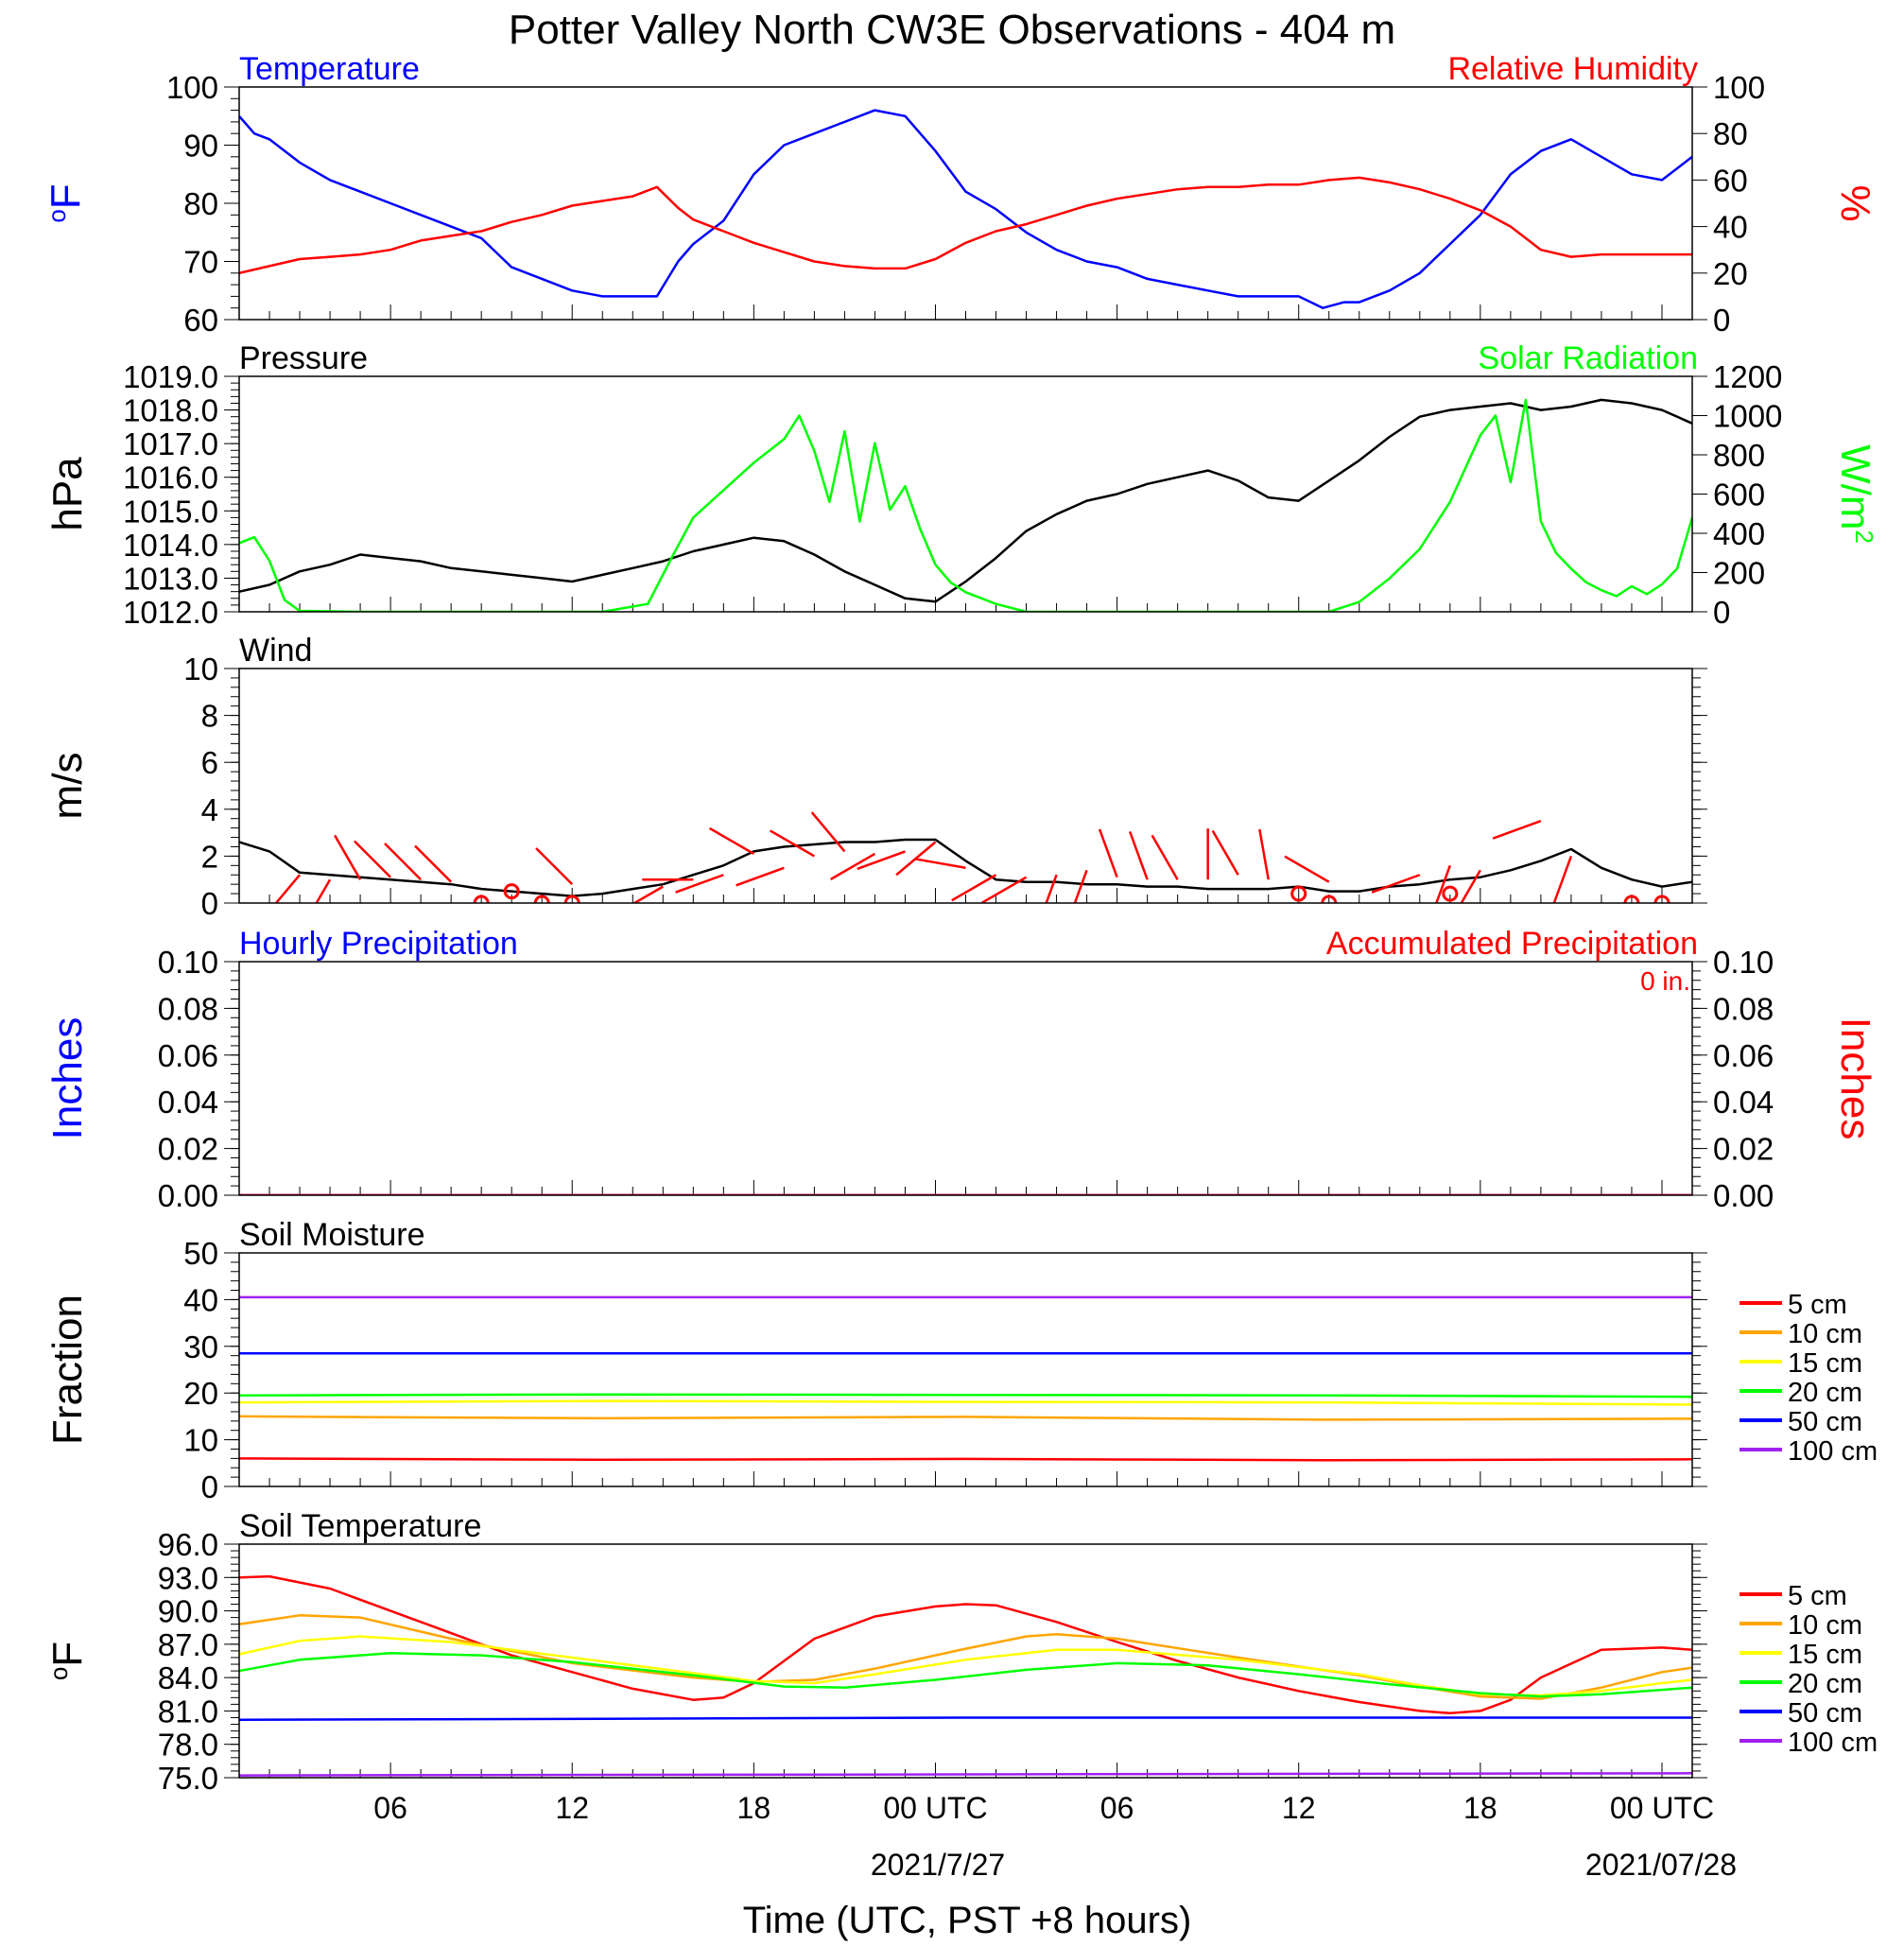  I want to click on y-tick-label: 0.04, so click(188, 1103).